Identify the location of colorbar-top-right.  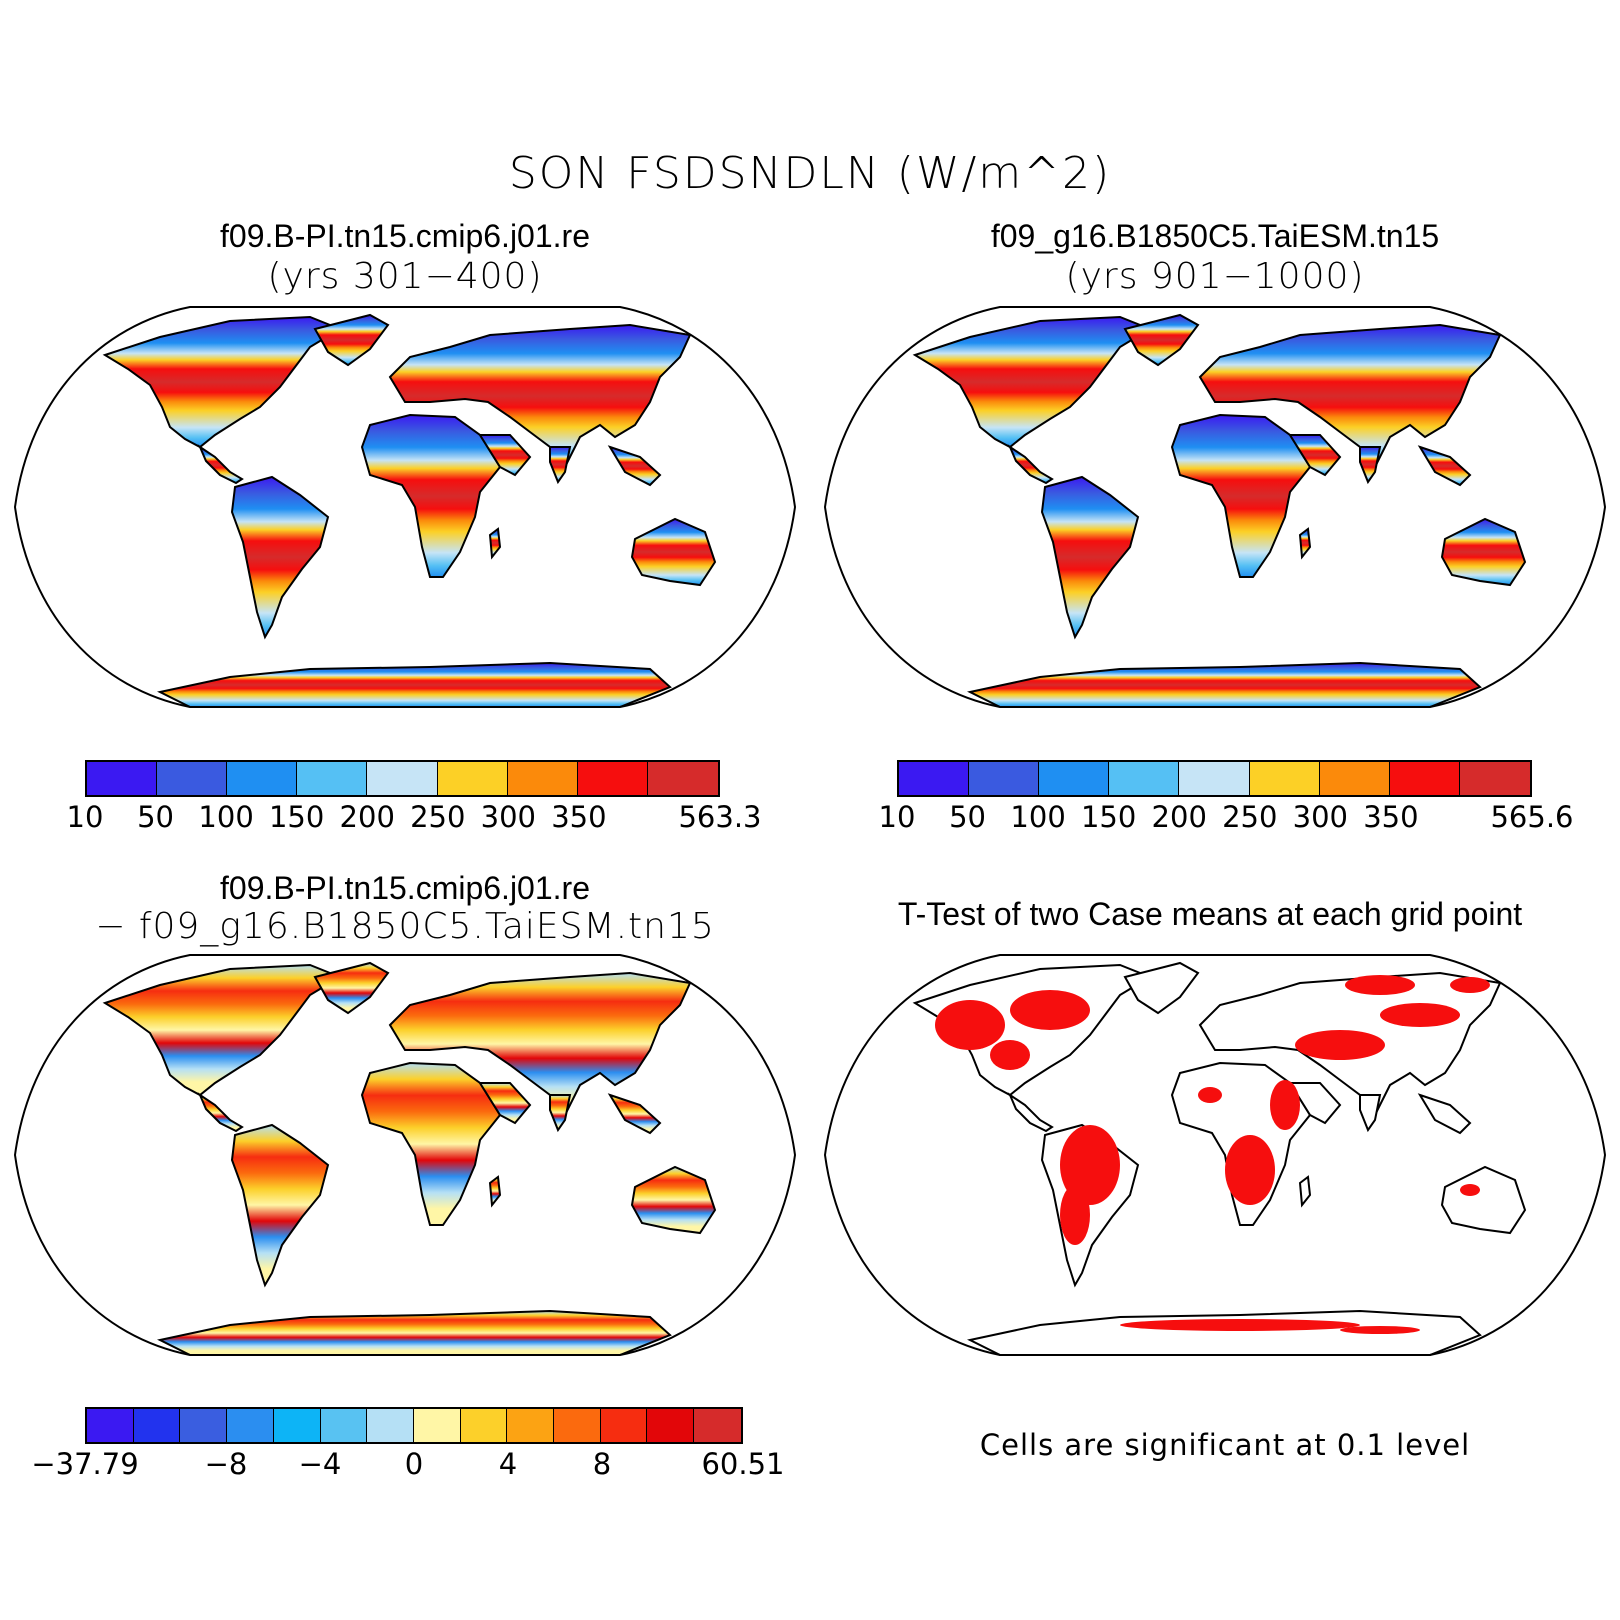
(1214, 778).